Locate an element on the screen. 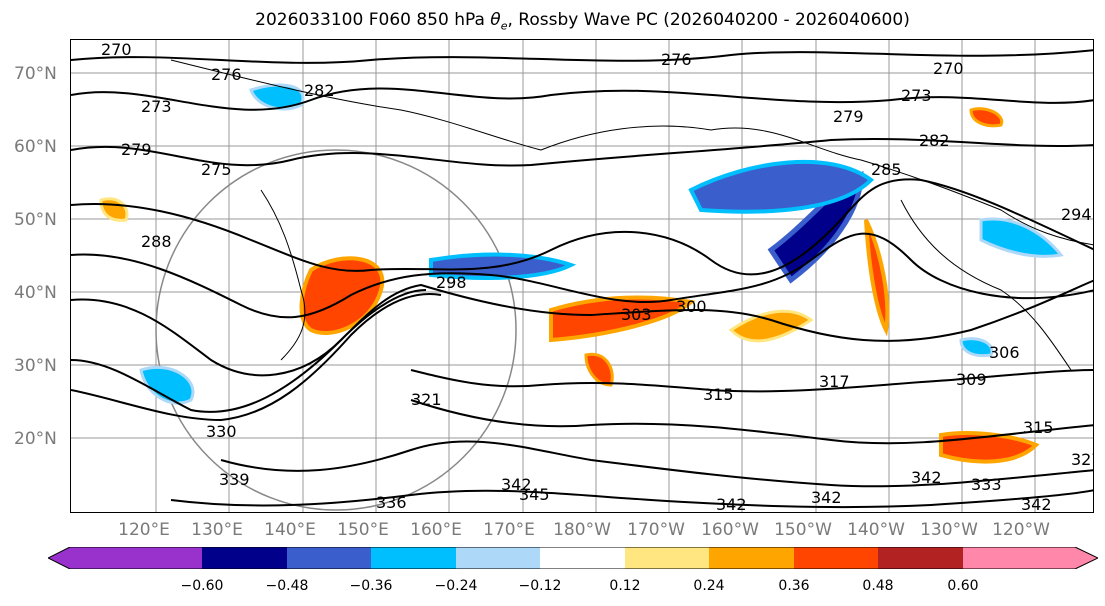  contour-label: 309 is located at coordinates (971, 379).